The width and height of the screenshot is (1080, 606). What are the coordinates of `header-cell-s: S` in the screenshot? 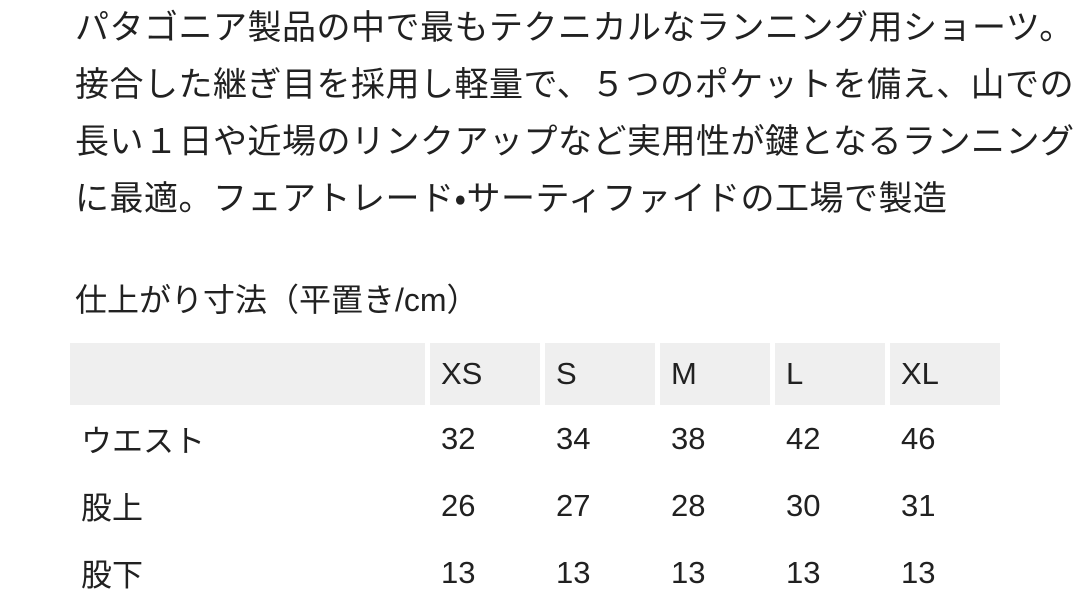 It's located at (600, 374).